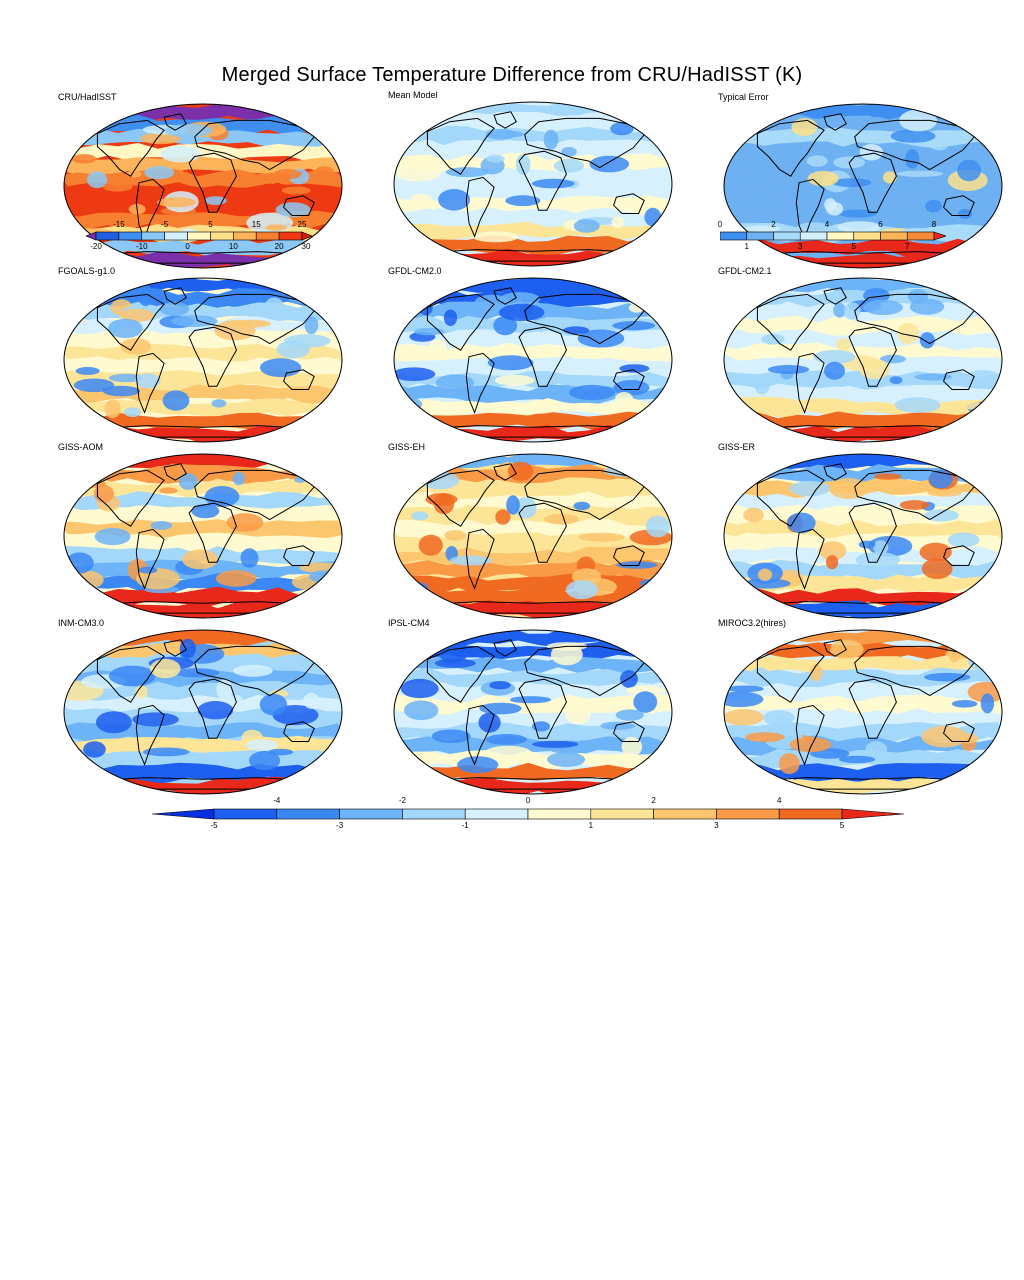 The height and width of the screenshot is (1280, 1024). I want to click on panel-label: MIROC3.2(hires), so click(752, 623).